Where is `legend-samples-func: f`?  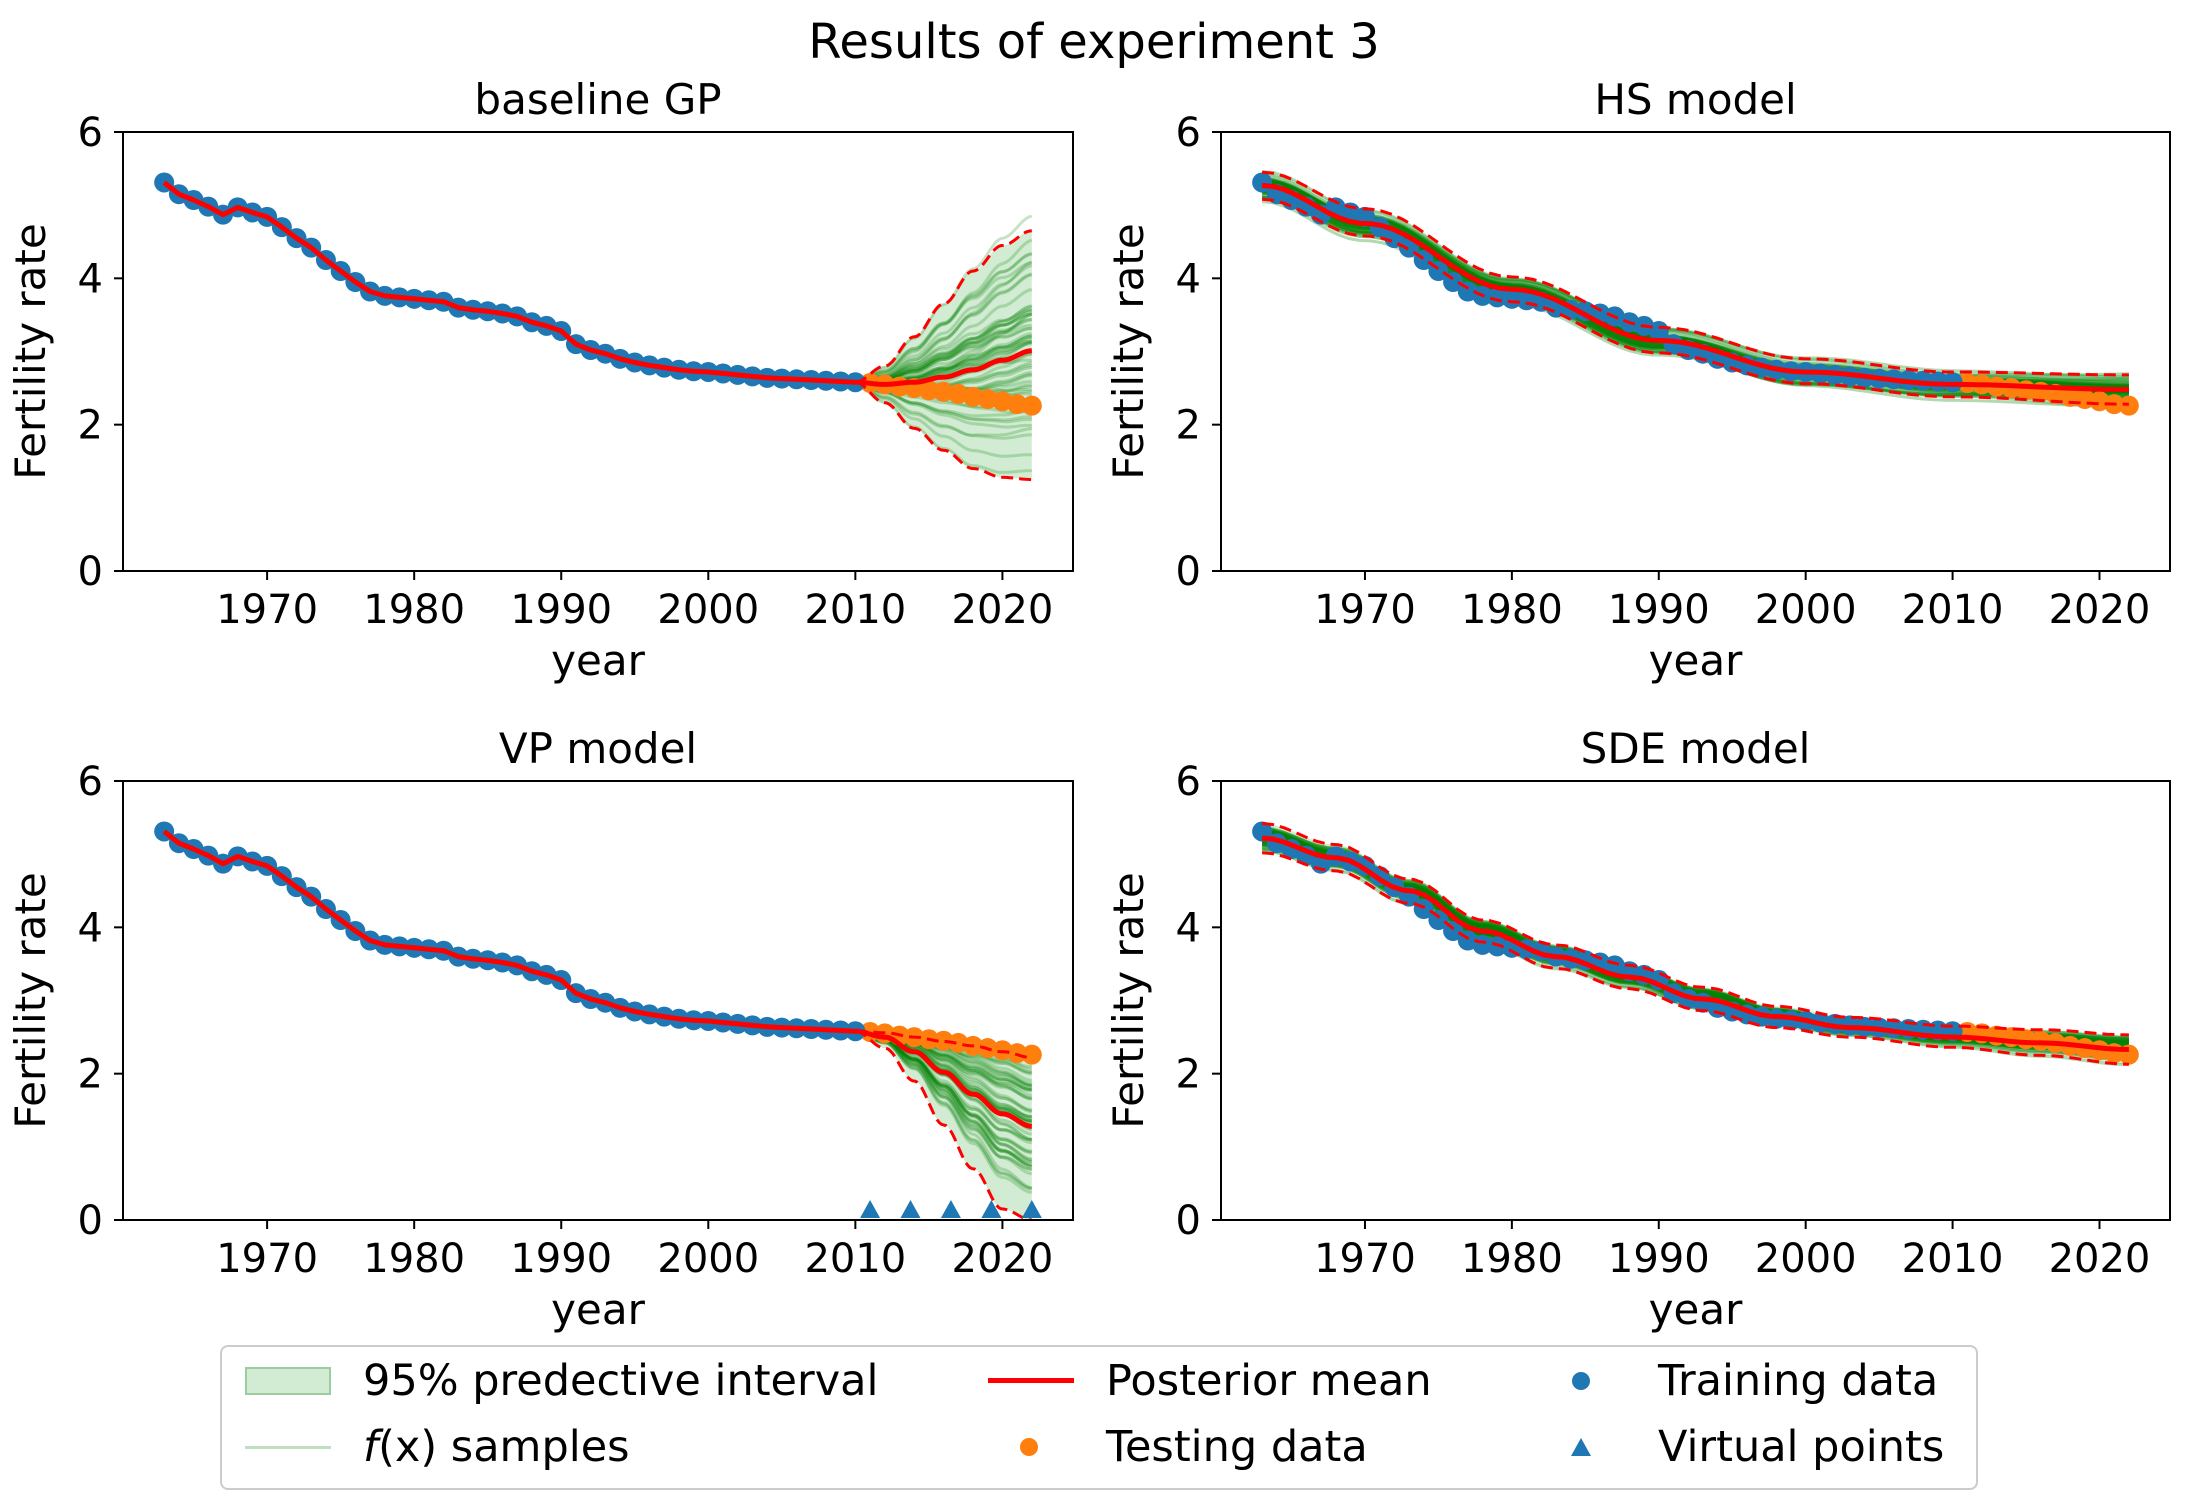
legend-samples-func: f is located at coordinates (371, 1447).